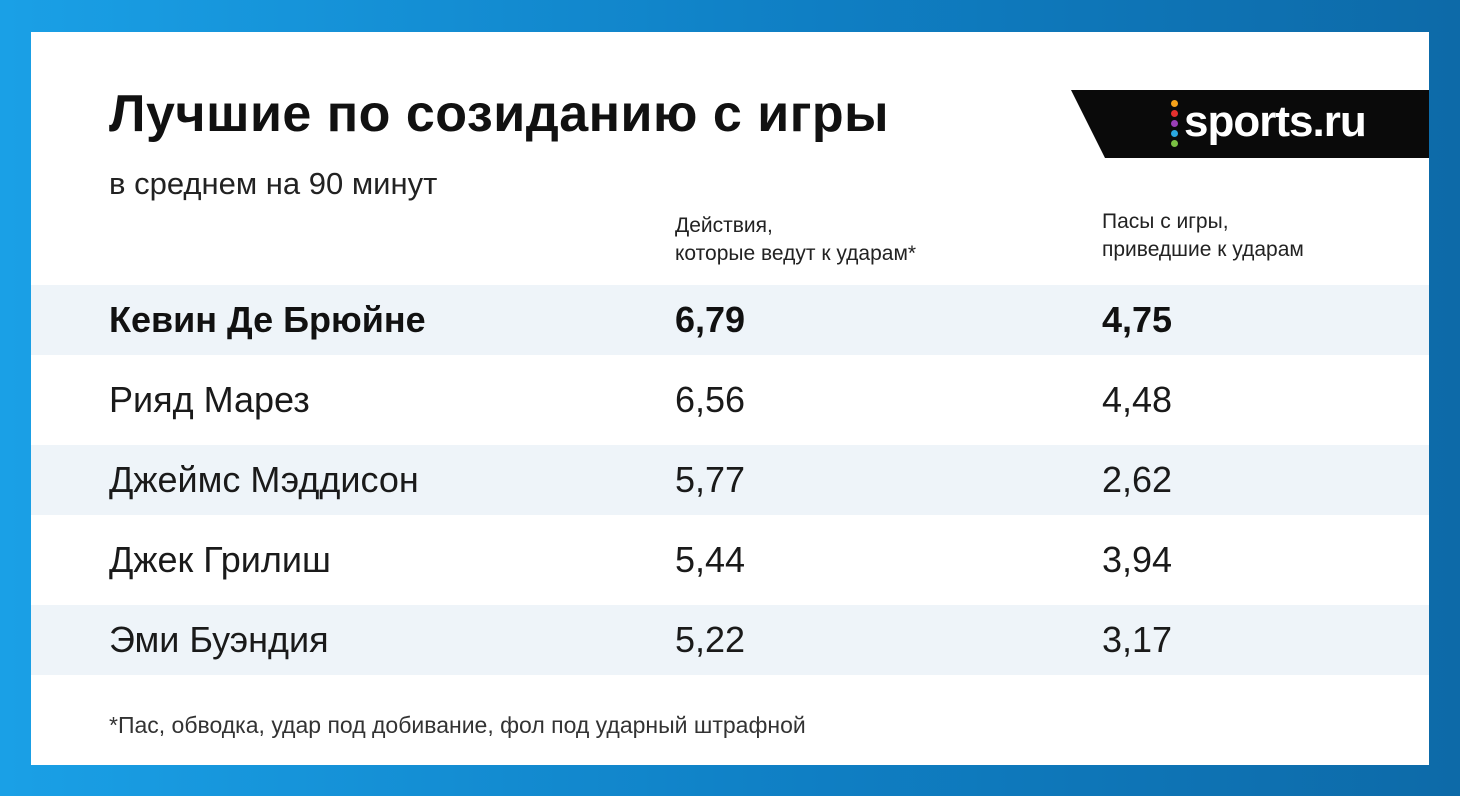 Image resolution: width=1460 pixels, height=796 pixels. Describe the element at coordinates (267, 319) in the screenshot. I see `player-name: Кевин Де Брюйне` at that location.